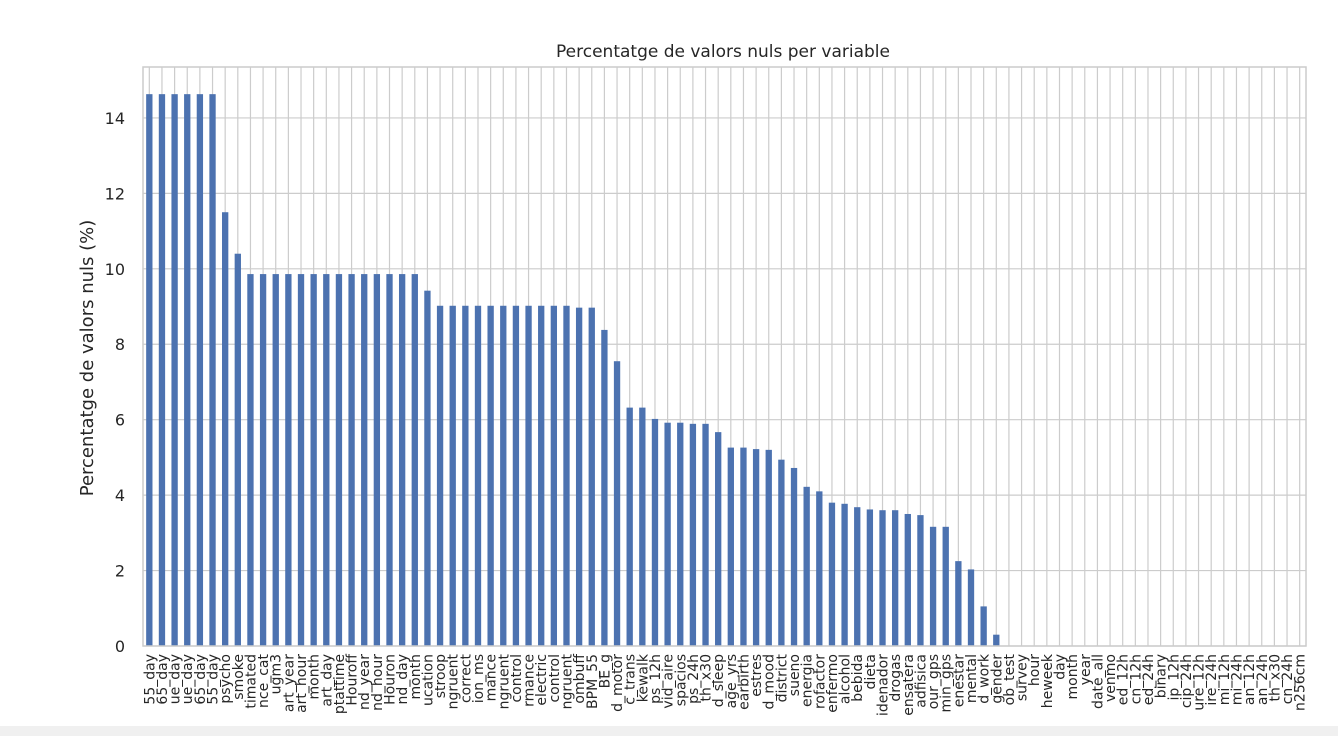 This screenshot has height=736, width=1338. Describe the element at coordinates (115, 269) in the screenshot. I see `y-tick-label: 10` at that location.